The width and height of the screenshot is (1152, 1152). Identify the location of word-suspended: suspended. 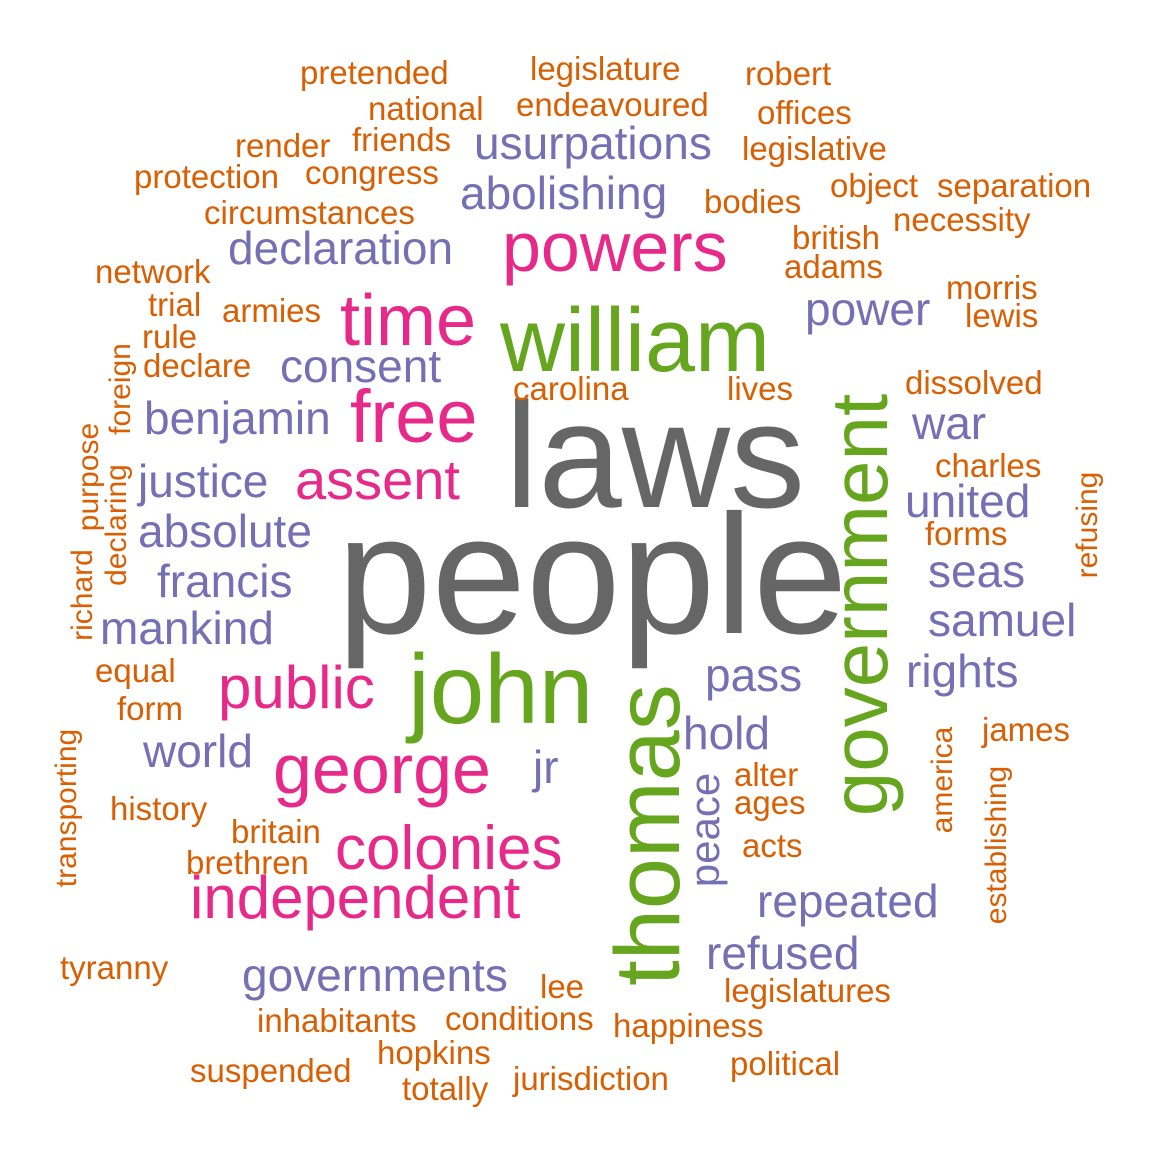
(271, 1070).